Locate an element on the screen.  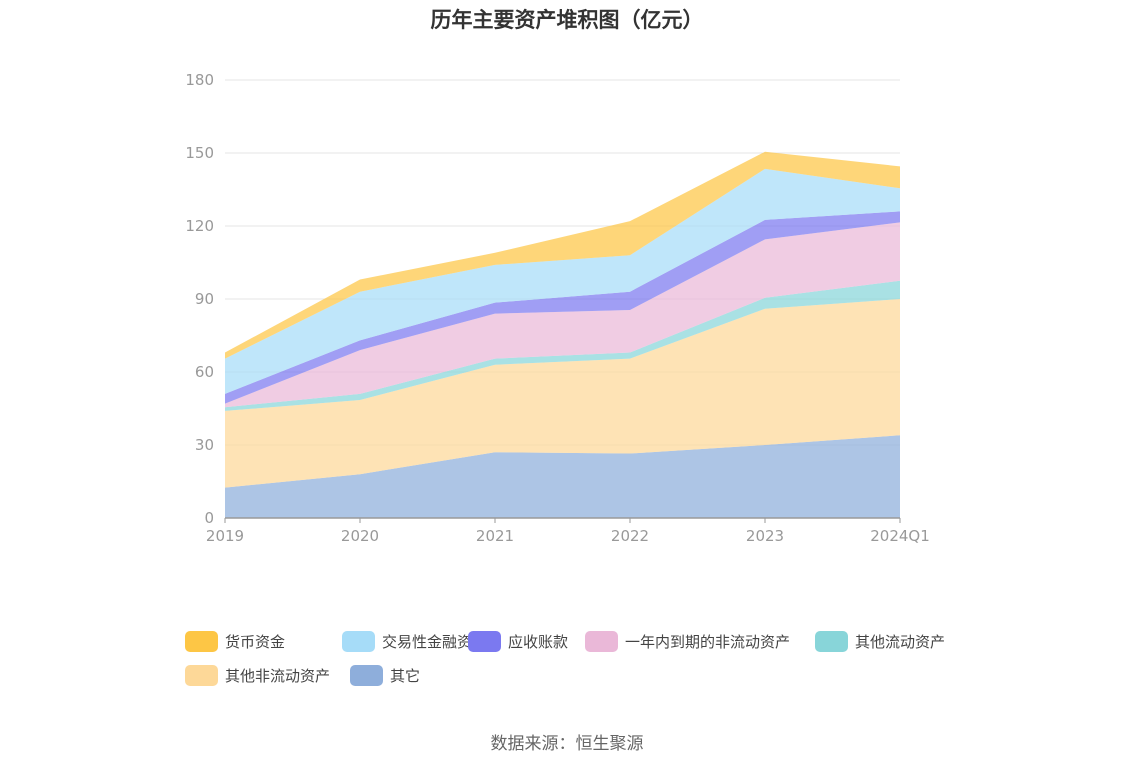
x-tick-label: 2021 is located at coordinates (495, 536).